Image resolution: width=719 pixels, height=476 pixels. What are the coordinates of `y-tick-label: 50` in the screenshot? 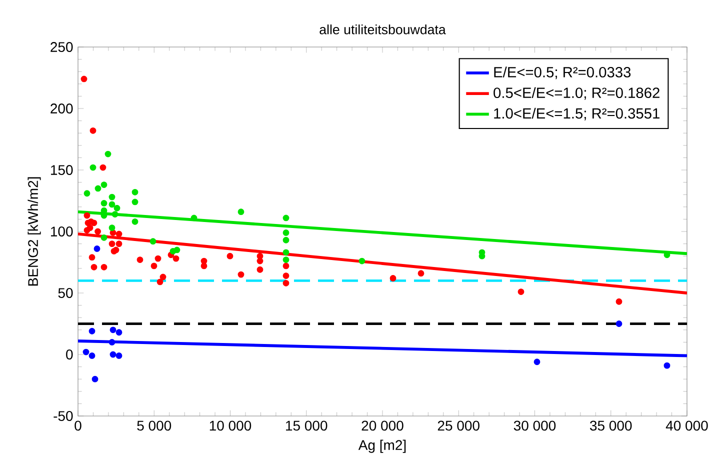 It's located at (65, 293).